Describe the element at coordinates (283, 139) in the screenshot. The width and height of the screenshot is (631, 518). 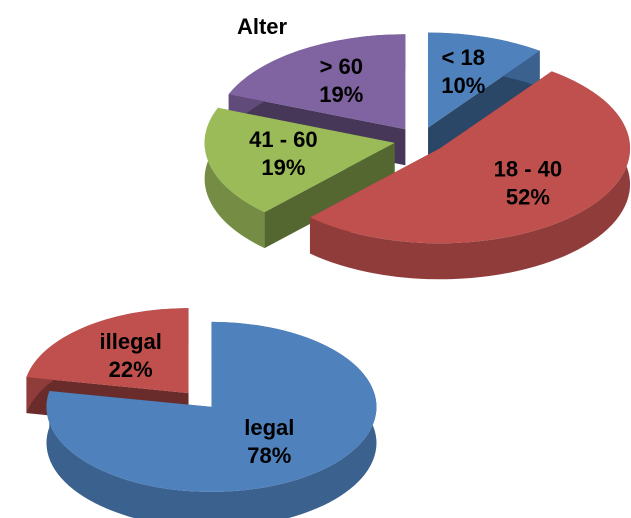
I see `slice-label: 41 - 60` at that location.